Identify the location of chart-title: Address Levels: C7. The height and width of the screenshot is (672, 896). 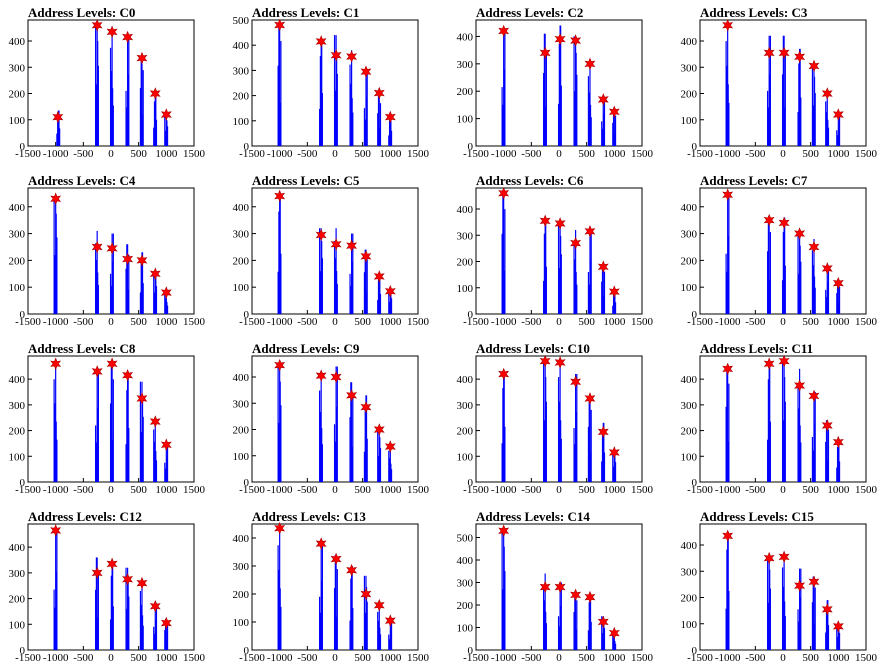
(754, 180).